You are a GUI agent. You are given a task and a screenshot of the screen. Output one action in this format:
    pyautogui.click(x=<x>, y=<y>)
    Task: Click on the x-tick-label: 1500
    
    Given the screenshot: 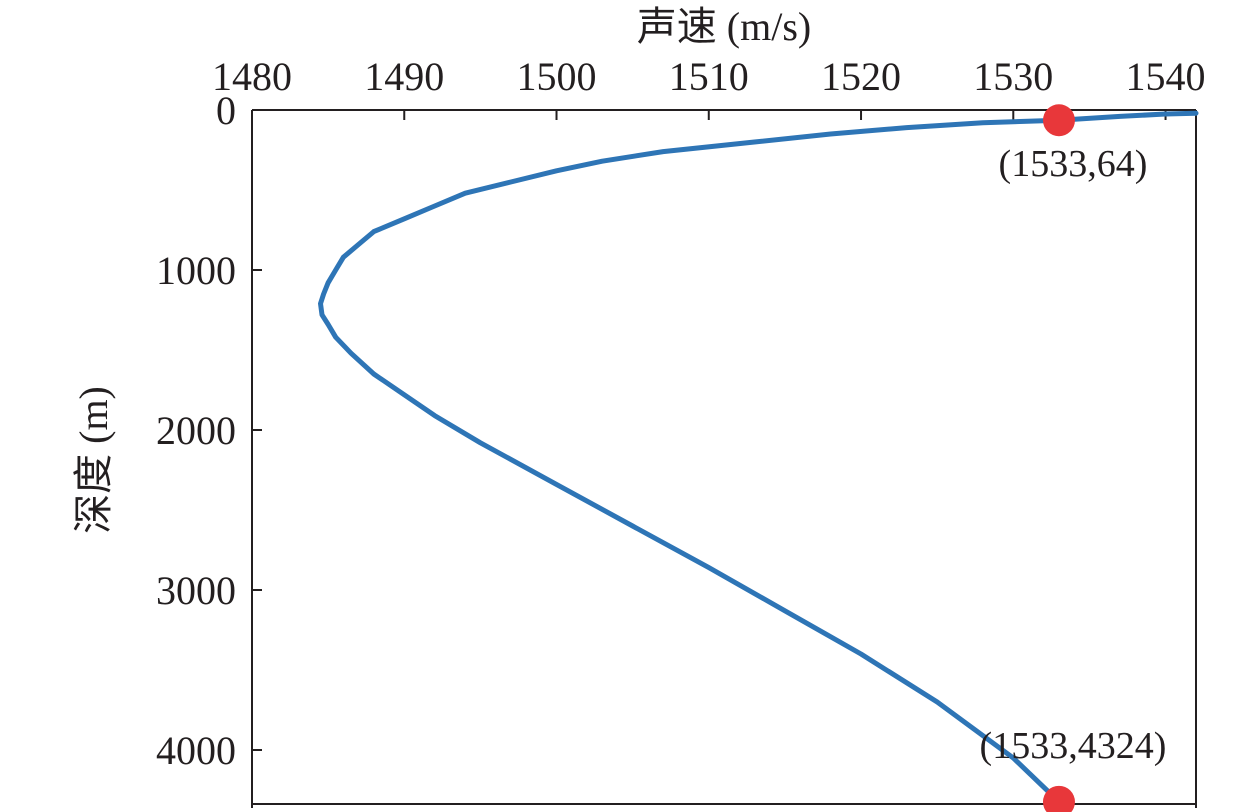 What is the action you would take?
    pyautogui.click(x=557, y=76)
    